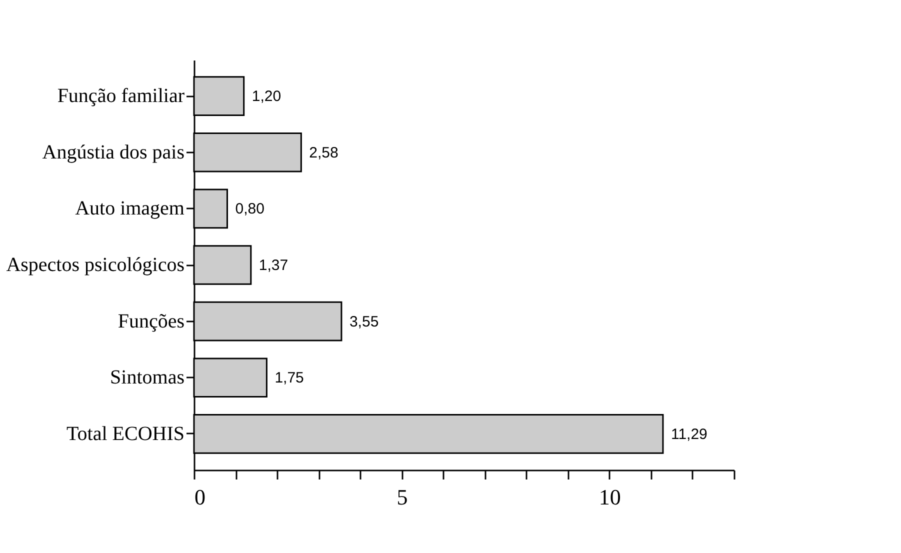 The image size is (901, 553). What do you see at coordinates (249, 209) in the screenshot?
I see `data-label: 0,80` at bounding box center [249, 209].